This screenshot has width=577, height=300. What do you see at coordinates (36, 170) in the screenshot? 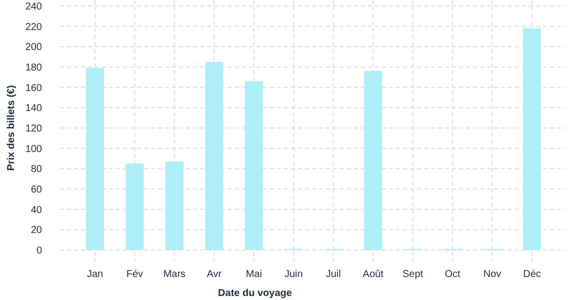
I see `y-tick-label: 80` at bounding box center [36, 170].